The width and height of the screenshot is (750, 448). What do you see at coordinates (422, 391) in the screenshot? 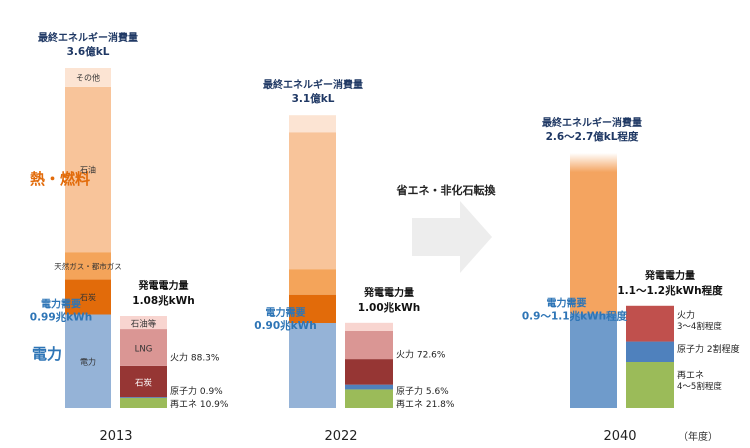
I see `gen-annotation-2022-1: 原子力 5.6%` at bounding box center [422, 391].